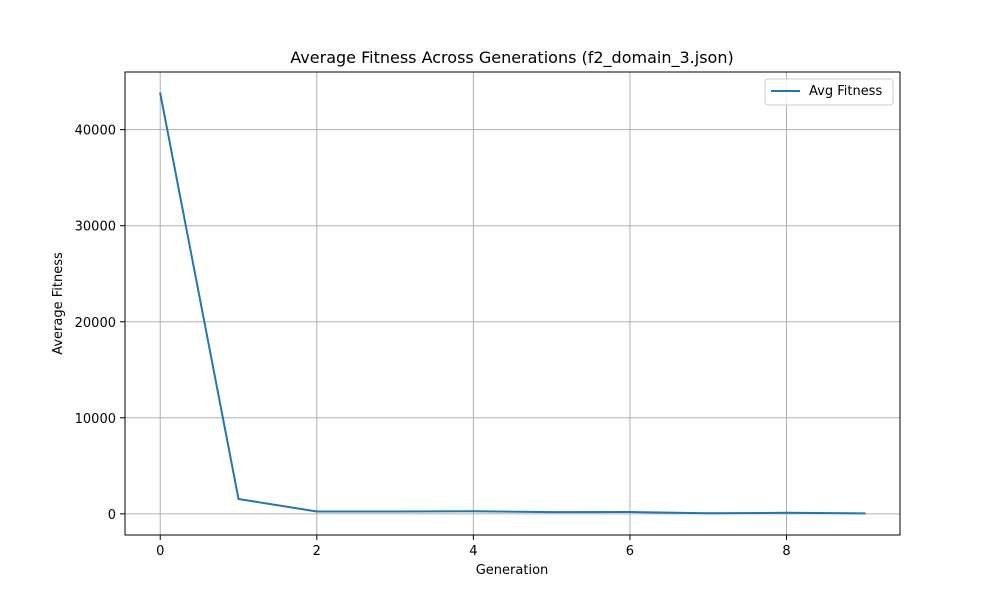 This screenshot has height=600, width=1000. Describe the element at coordinates (95, 227) in the screenshot. I see `y-tick-label: 30000` at that location.